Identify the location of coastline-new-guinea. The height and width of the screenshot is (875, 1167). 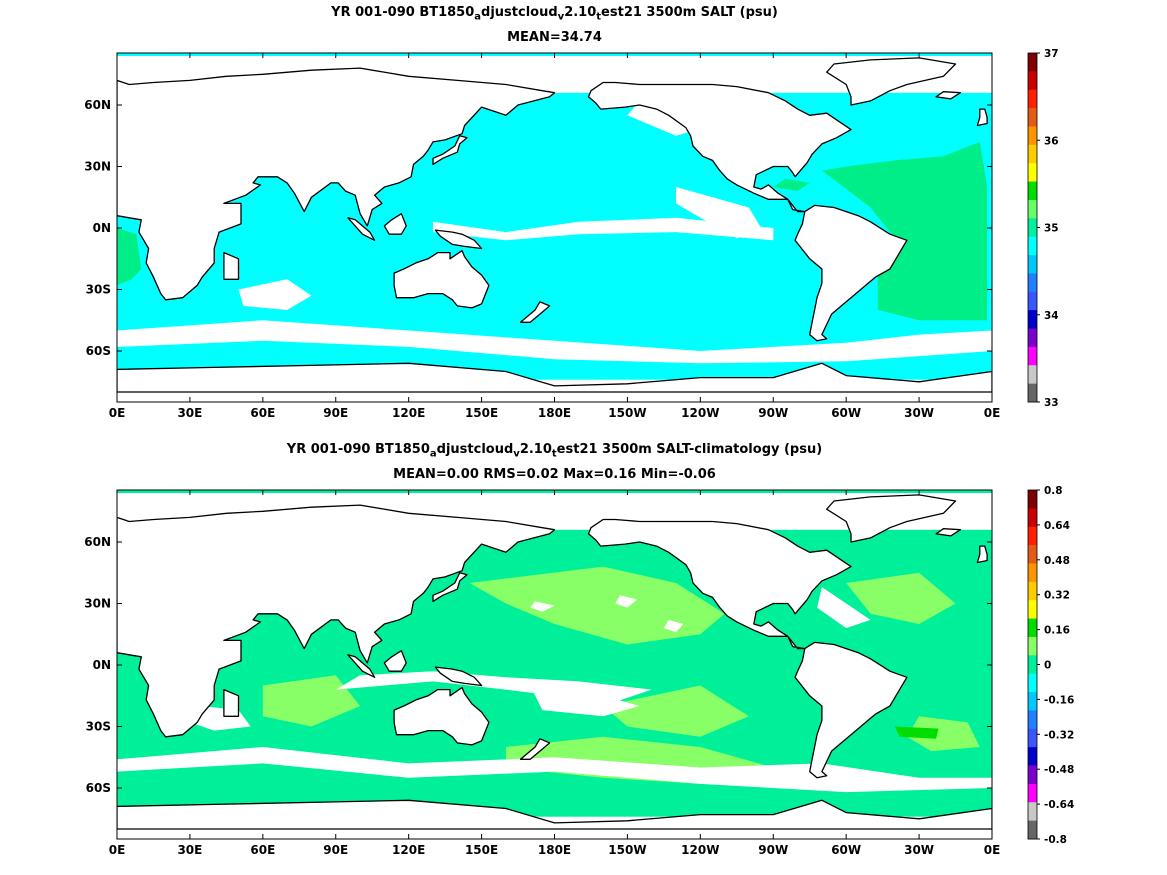
(458, 239).